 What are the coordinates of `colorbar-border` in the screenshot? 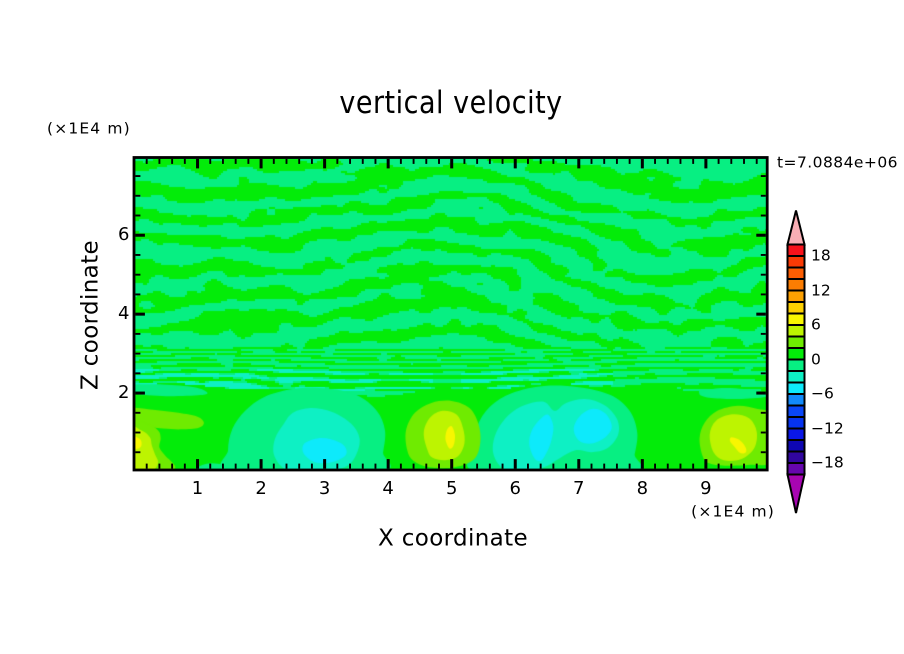 It's located at (796, 359).